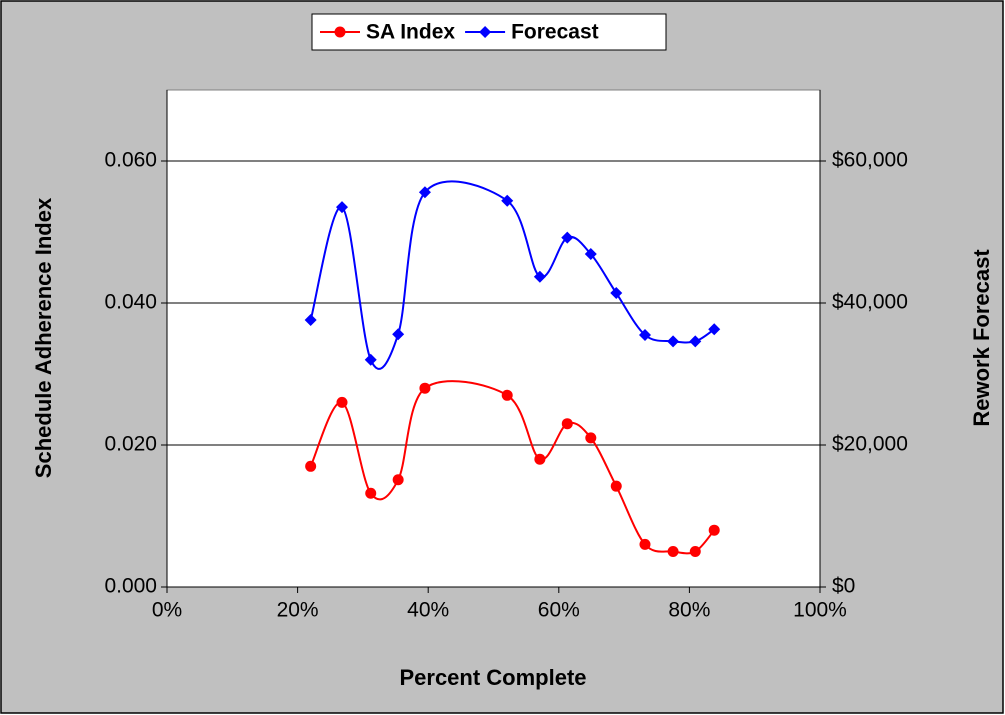 The width and height of the screenshot is (1005, 715). Describe the element at coordinates (870, 160) in the screenshot. I see `y2-tick-label: $60,000` at that location.